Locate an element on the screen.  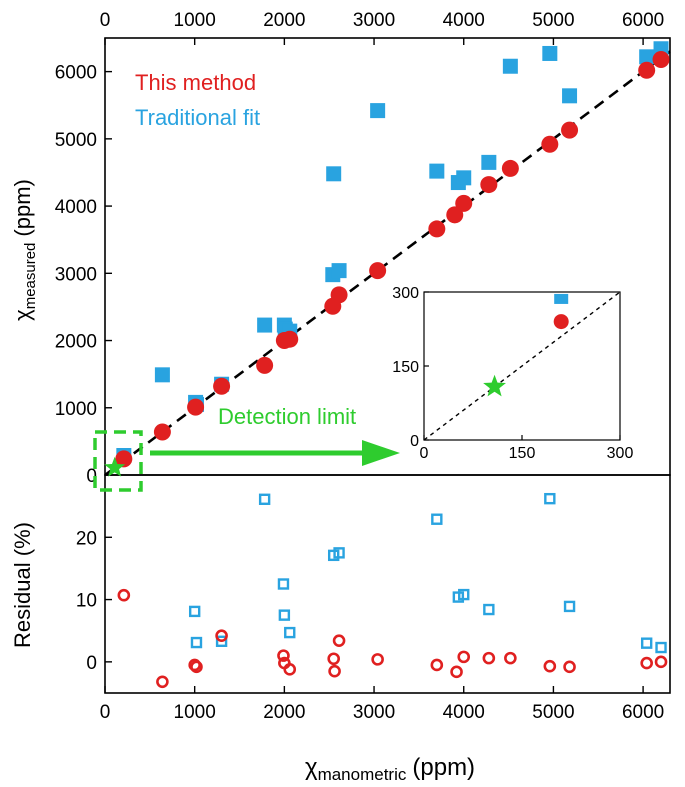
main-y-tick-label: 6000 is located at coordinates (76, 73).